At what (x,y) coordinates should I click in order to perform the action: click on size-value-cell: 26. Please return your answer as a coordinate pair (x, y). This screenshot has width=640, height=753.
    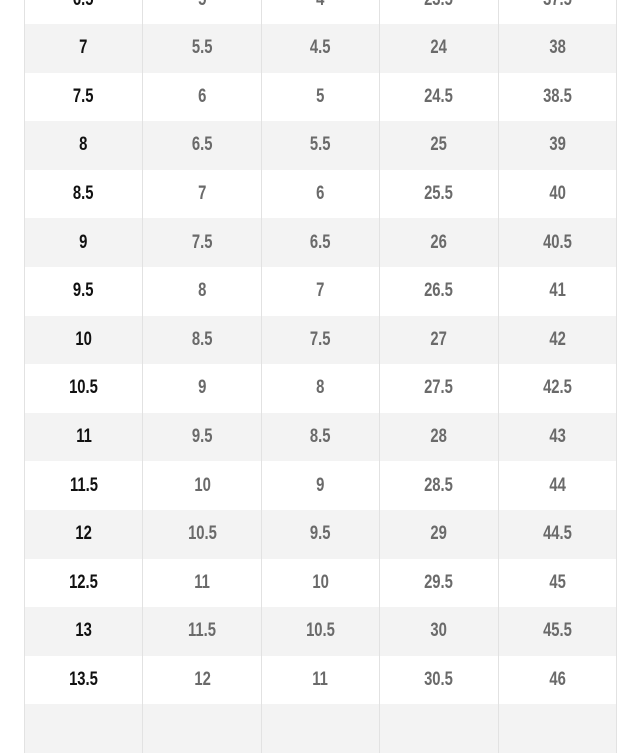
    Looking at the image, I should click on (438, 242).